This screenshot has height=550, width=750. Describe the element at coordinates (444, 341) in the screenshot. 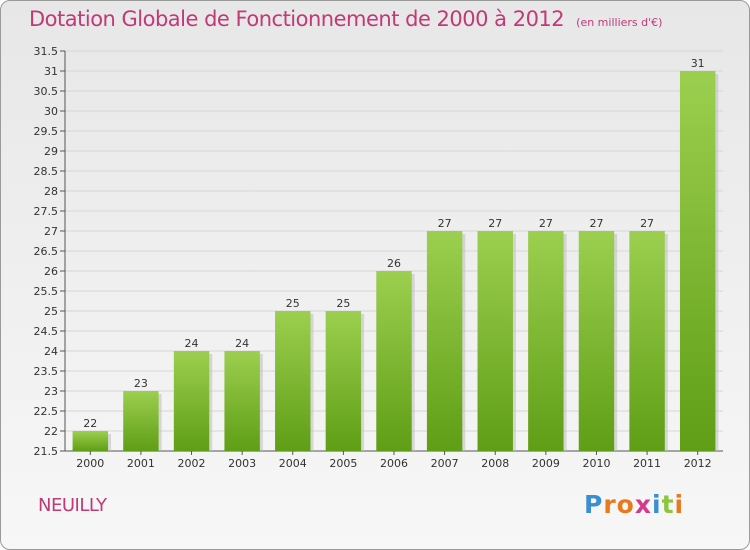

I see `bar-2007` at that location.